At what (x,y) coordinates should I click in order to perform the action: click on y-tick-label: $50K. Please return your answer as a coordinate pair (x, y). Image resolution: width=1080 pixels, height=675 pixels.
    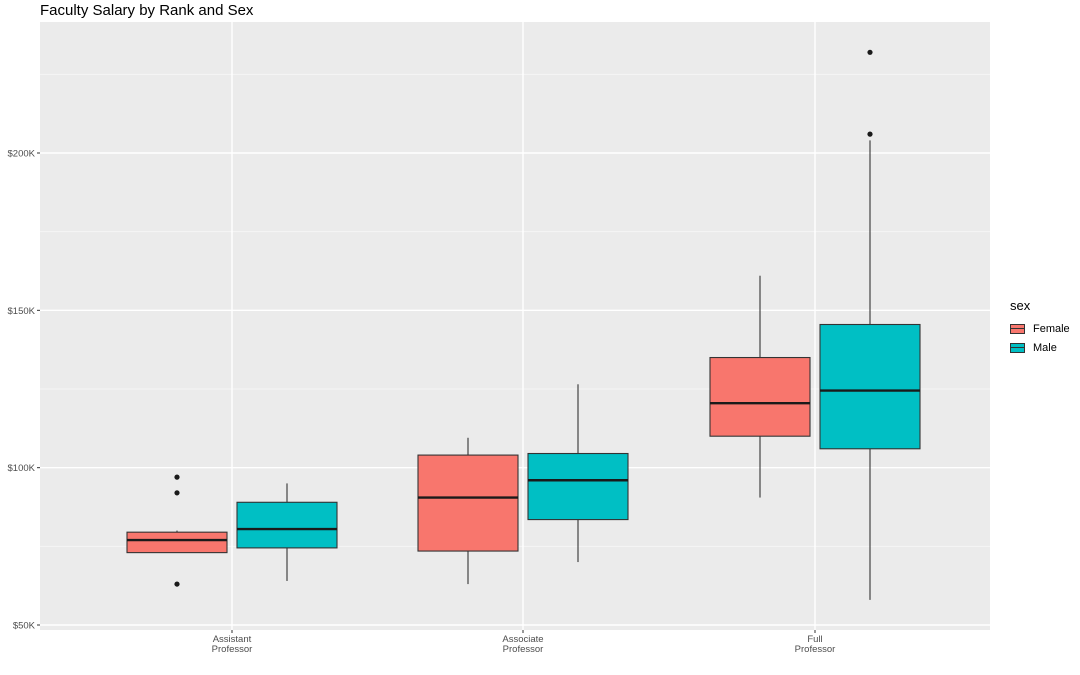
    Looking at the image, I should click on (24, 626).